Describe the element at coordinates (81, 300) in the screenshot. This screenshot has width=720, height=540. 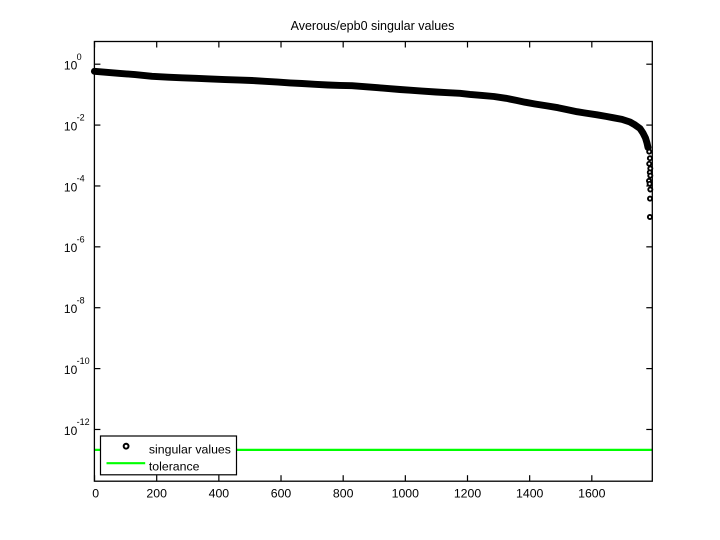
I see `svg-text: -8` at that location.